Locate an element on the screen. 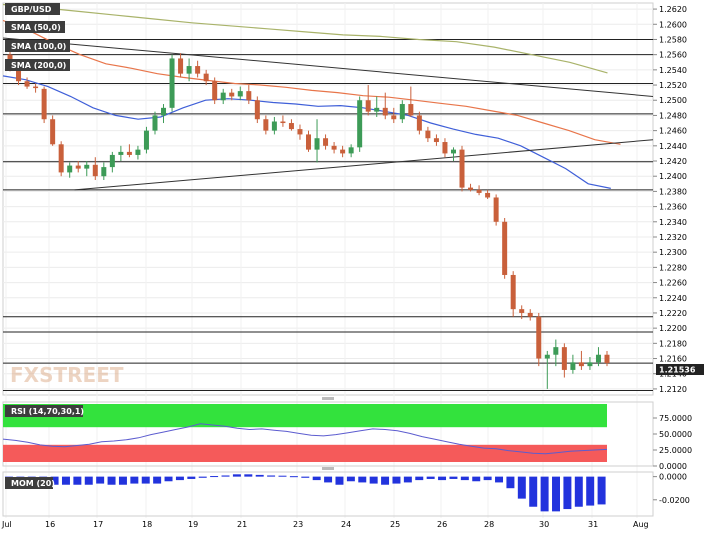 The height and width of the screenshot is (534, 708). sma200-tag: SMA (200,0) is located at coordinates (37, 65).